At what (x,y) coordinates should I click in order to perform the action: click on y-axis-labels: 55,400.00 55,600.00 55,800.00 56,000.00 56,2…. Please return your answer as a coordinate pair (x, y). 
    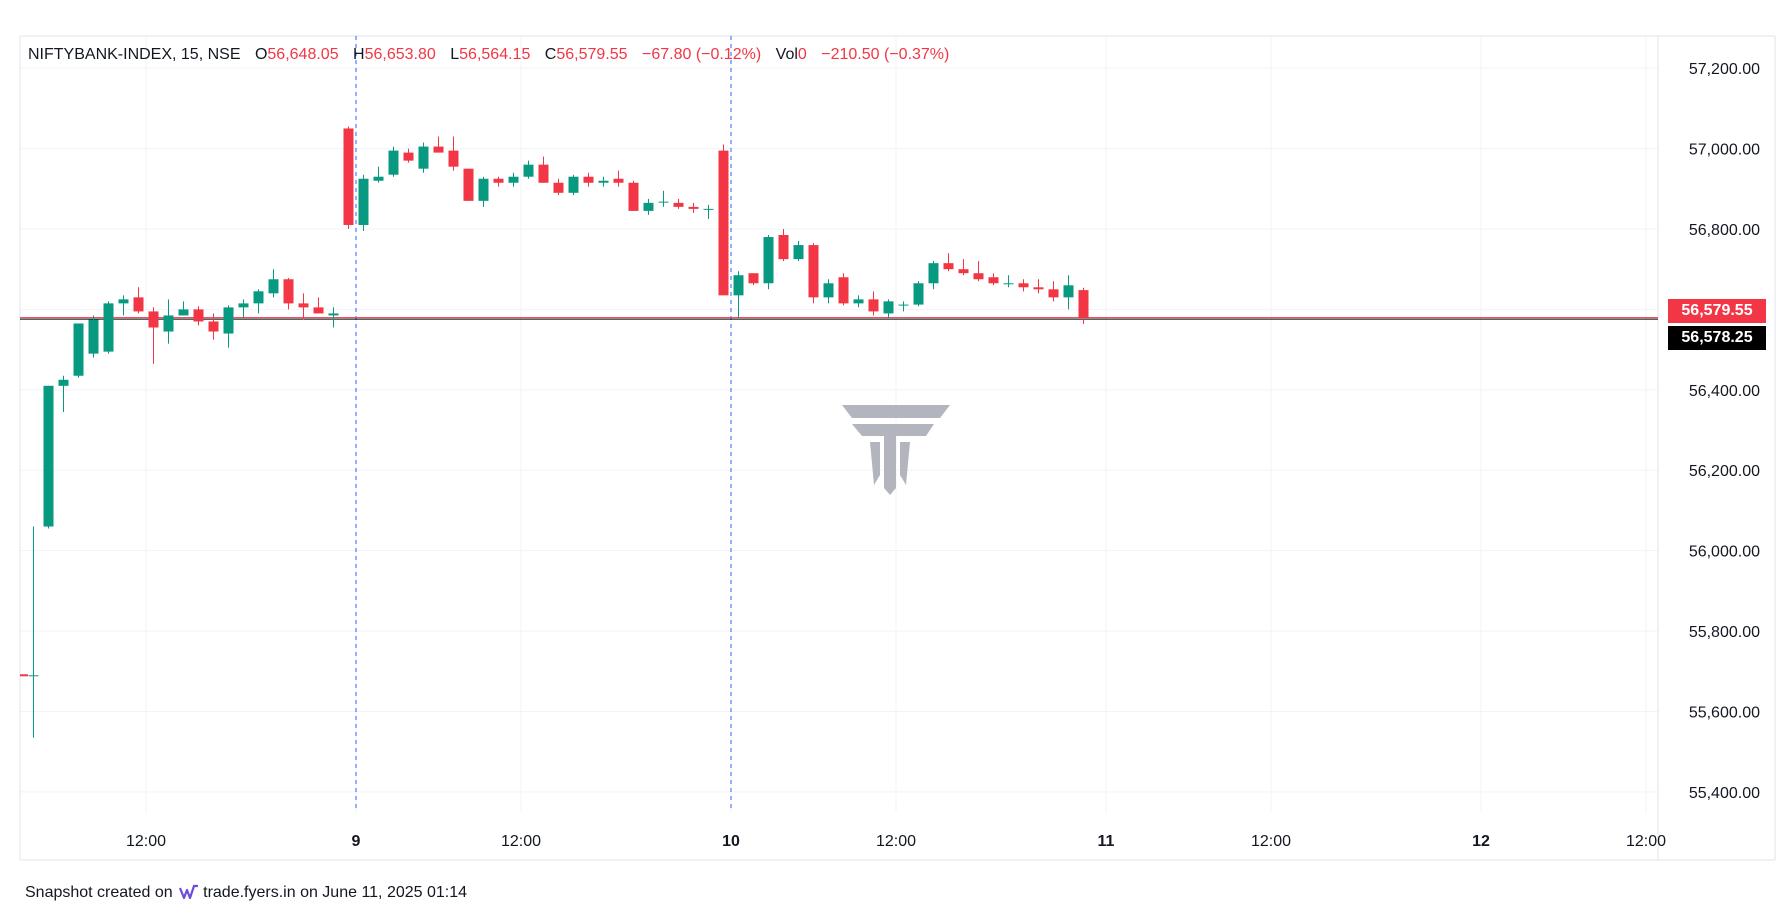
    Looking at the image, I should click on (1724, 431).